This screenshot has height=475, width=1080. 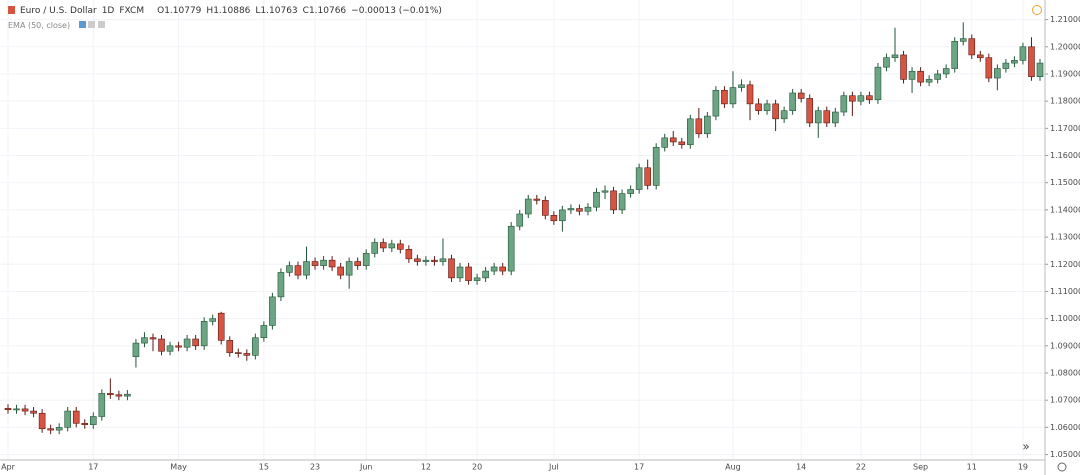 What do you see at coordinates (801, 467) in the screenshot?
I see `x-tick-label: 14` at bounding box center [801, 467].